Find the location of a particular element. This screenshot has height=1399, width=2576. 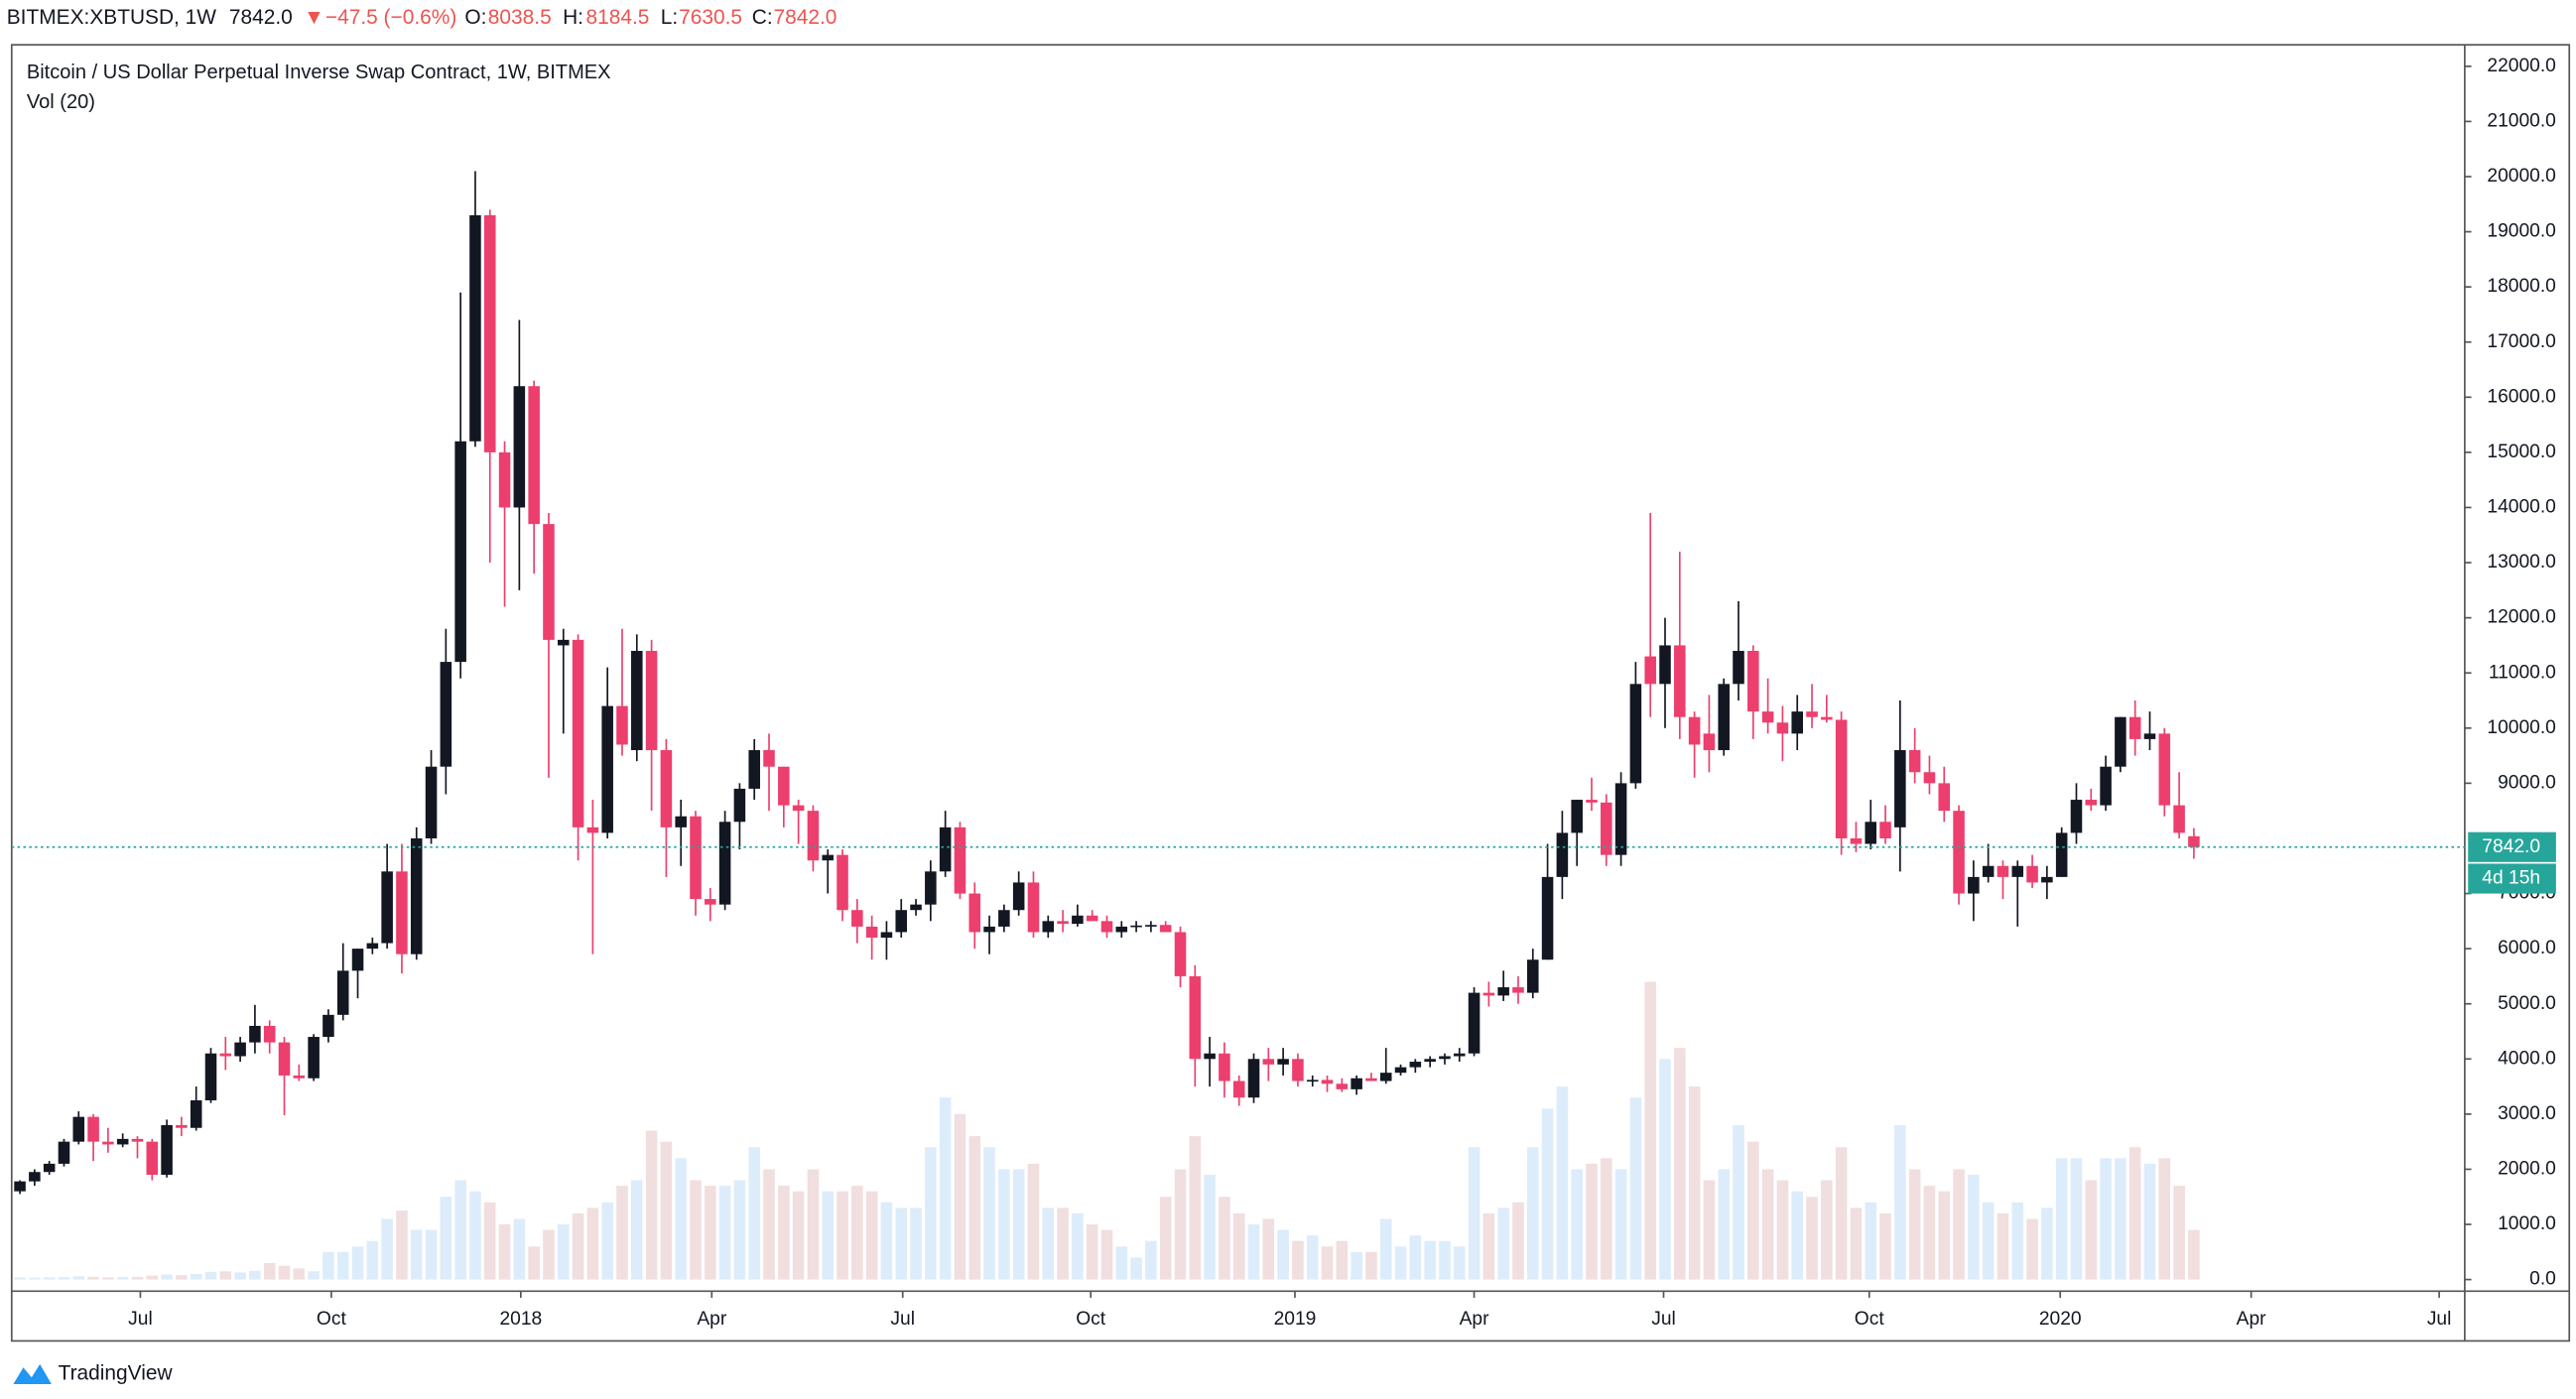

y-tick-label: 14000.0 is located at coordinates (2521, 508).